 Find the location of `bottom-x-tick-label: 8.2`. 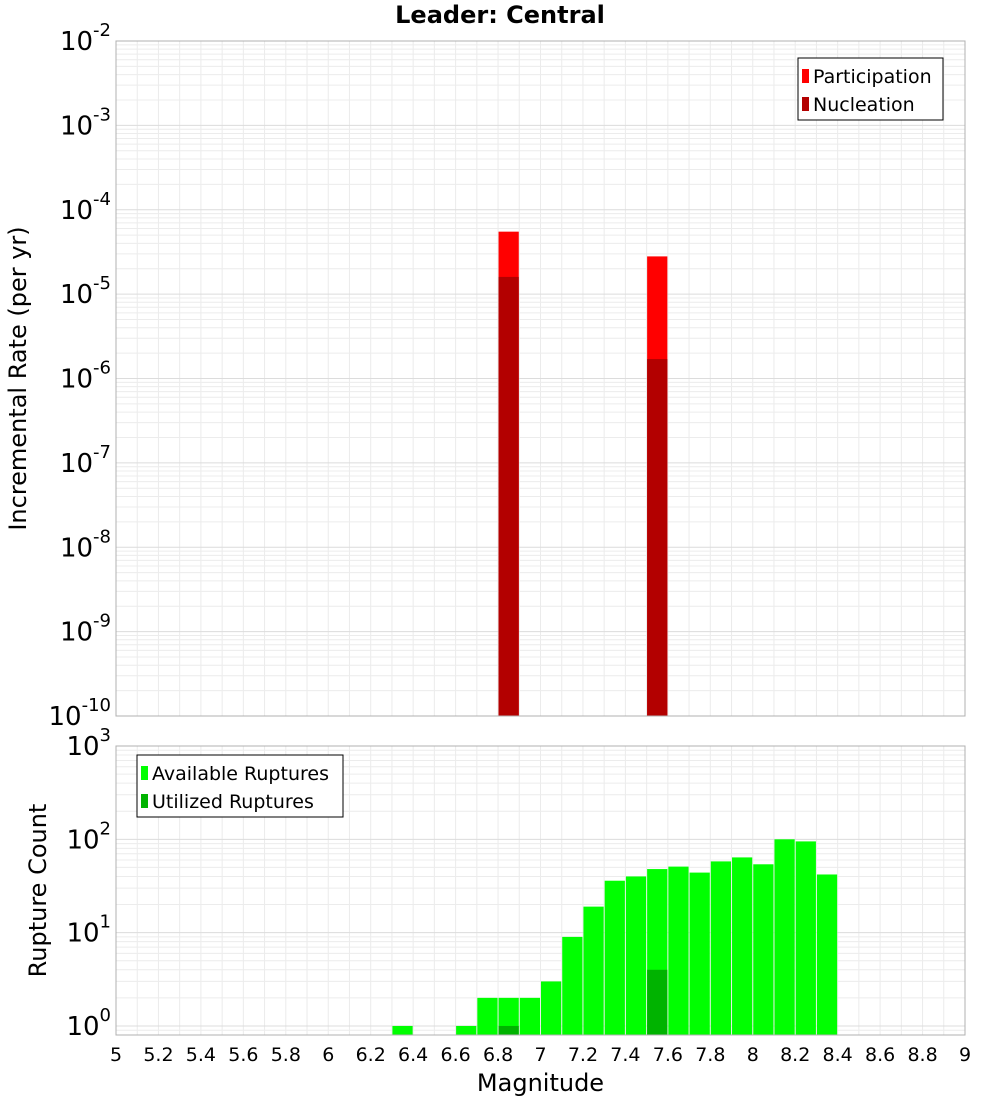

bottom-x-tick-label: 8.2 is located at coordinates (795, 1055).